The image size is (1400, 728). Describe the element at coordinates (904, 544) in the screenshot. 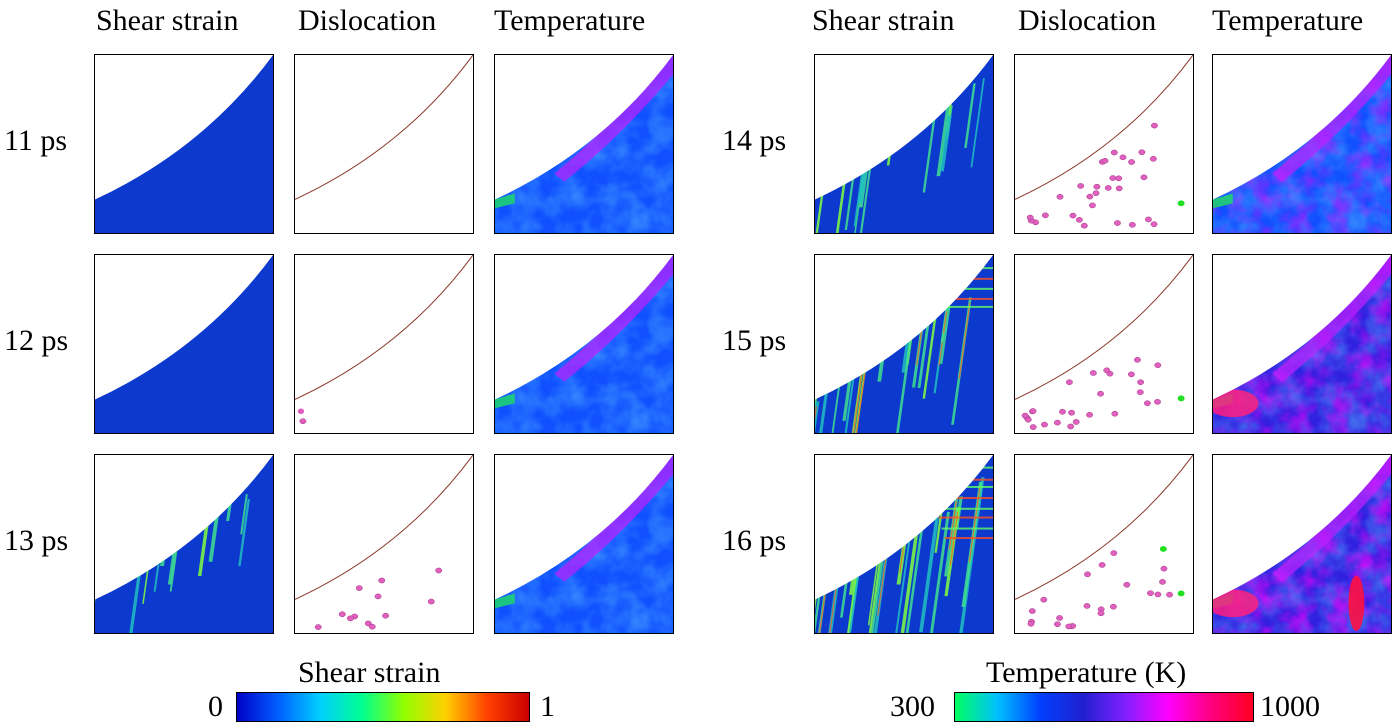

I see `shear-panel-16ps` at that location.